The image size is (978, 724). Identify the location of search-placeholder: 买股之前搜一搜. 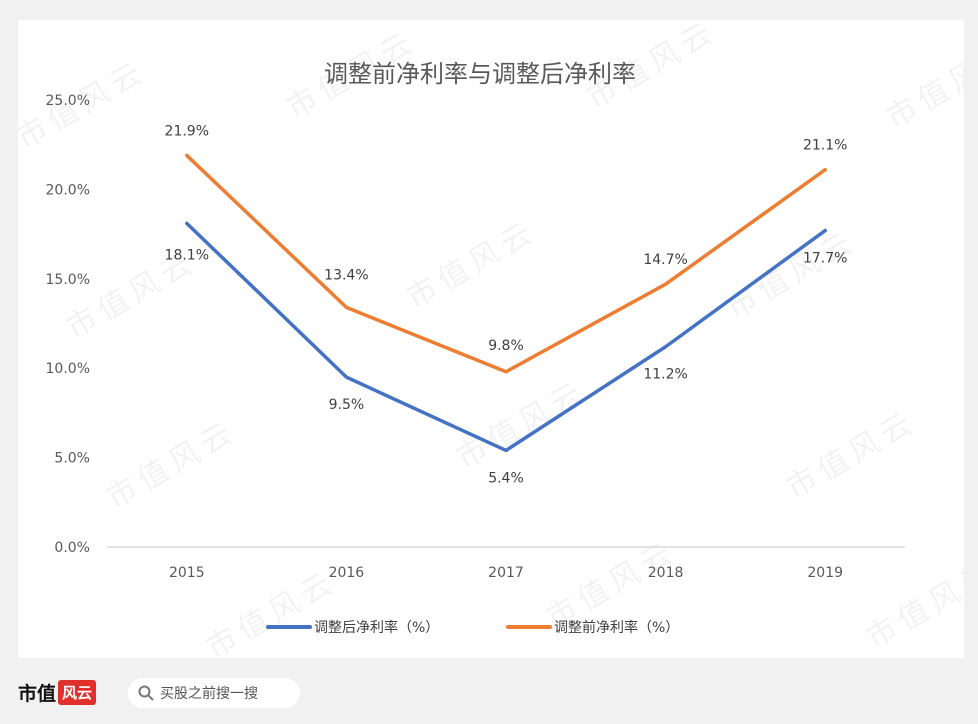
(209, 694).